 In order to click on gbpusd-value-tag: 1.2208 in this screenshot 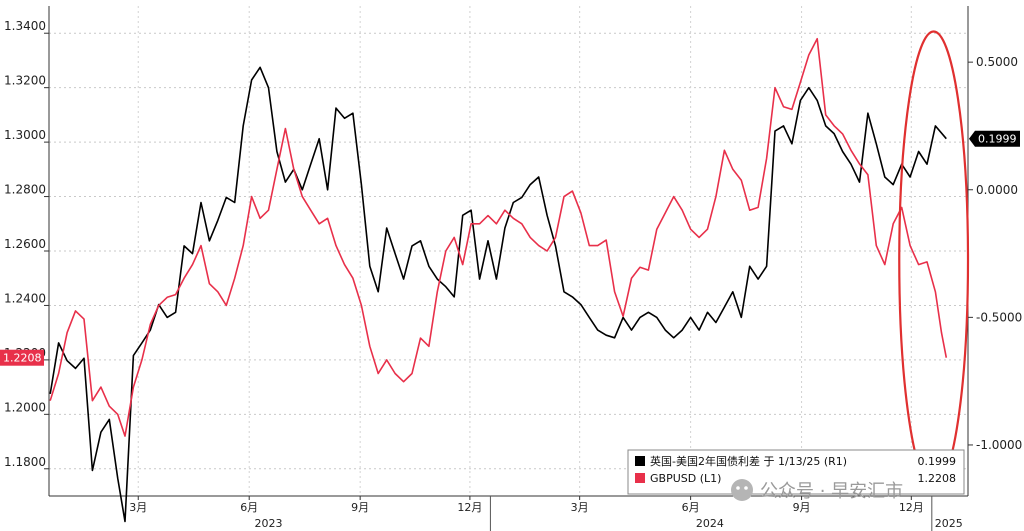, I will do `click(22, 358)`.